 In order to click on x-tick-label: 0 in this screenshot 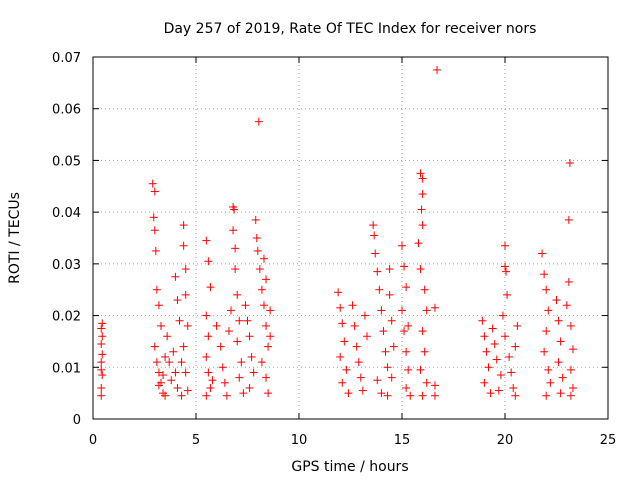, I will do `click(93, 440)`.